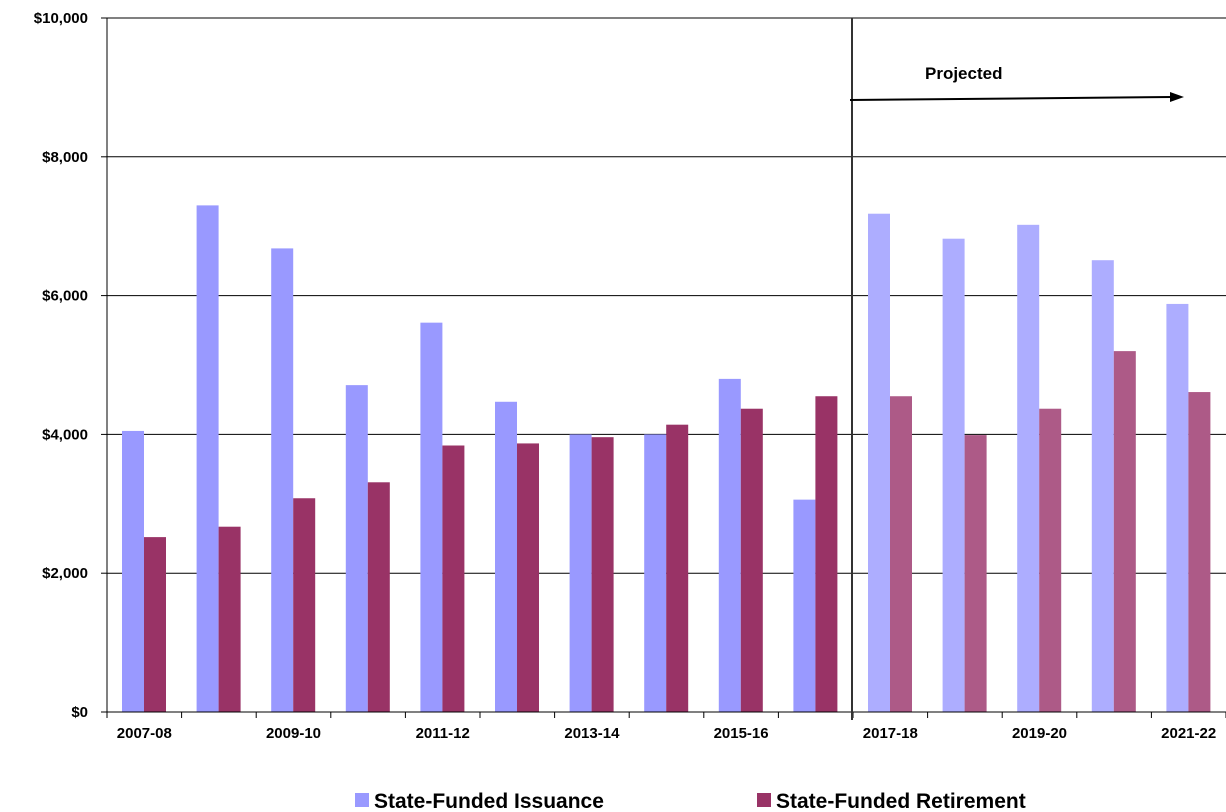  What do you see at coordinates (890, 733) in the screenshot?
I see `x-tick-label-2017-18: 2017-18` at bounding box center [890, 733].